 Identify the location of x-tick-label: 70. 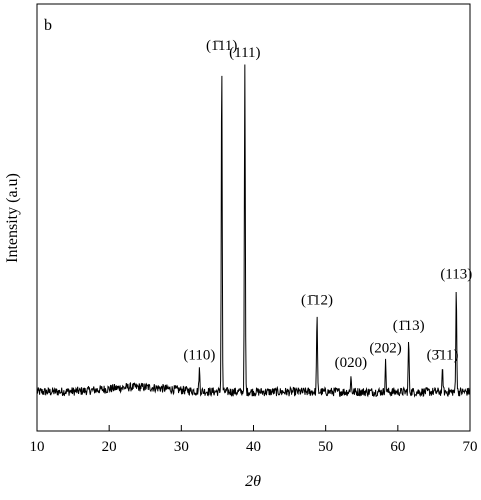
(470, 447).